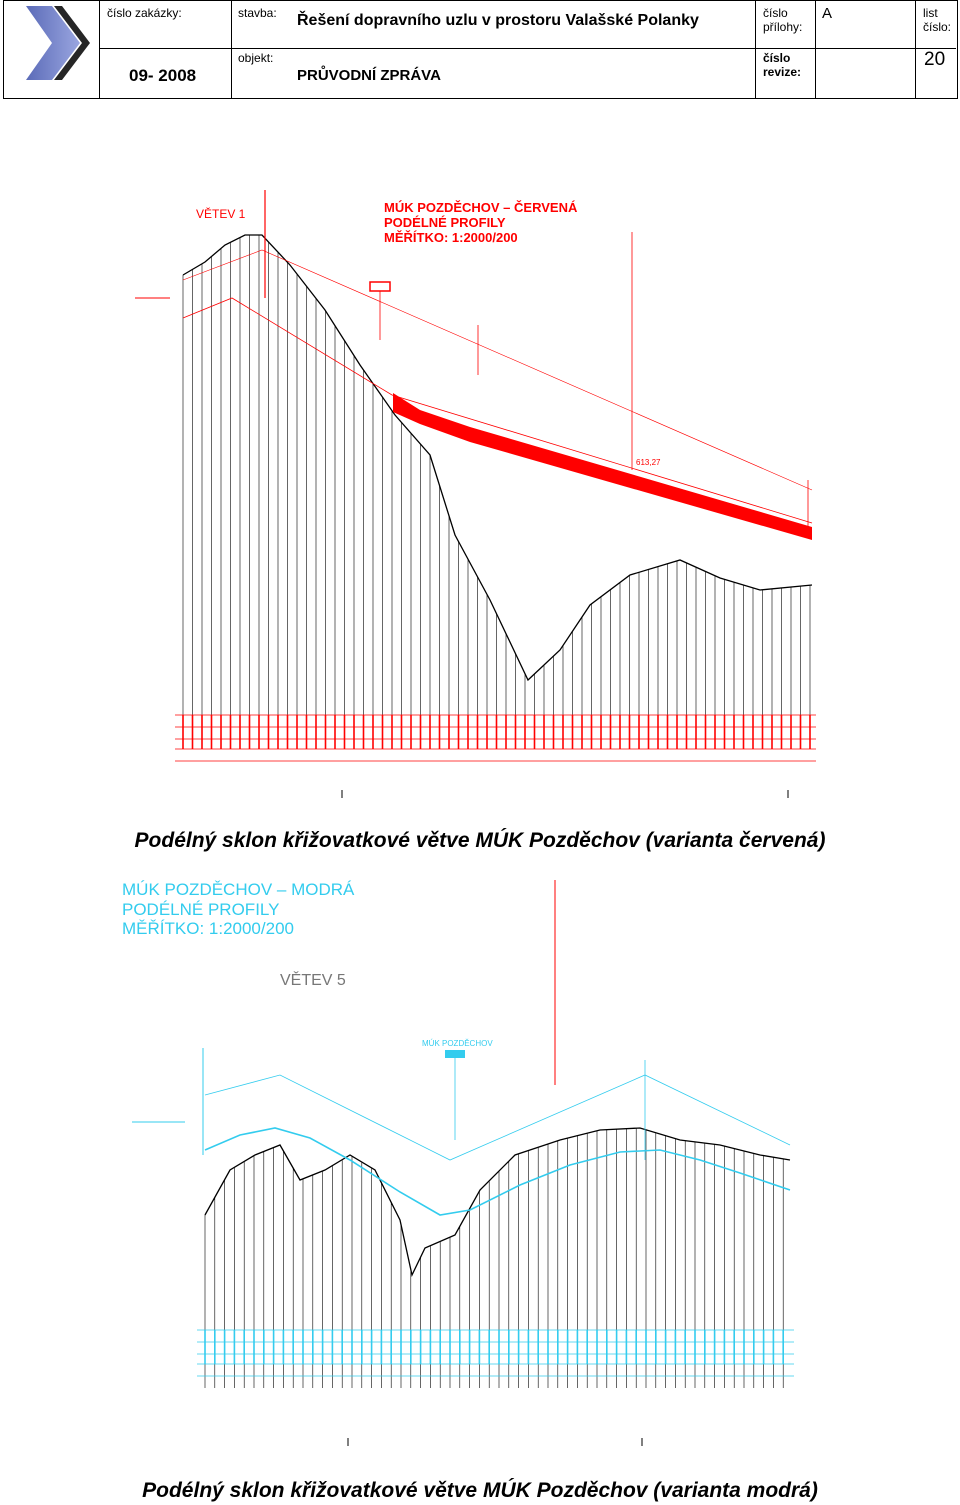 The width and height of the screenshot is (960, 1505). What do you see at coordinates (238, 889) in the screenshot?
I see `fig2-title-line1: MÚK POZDĚCHOV – MODRÁ` at bounding box center [238, 889].